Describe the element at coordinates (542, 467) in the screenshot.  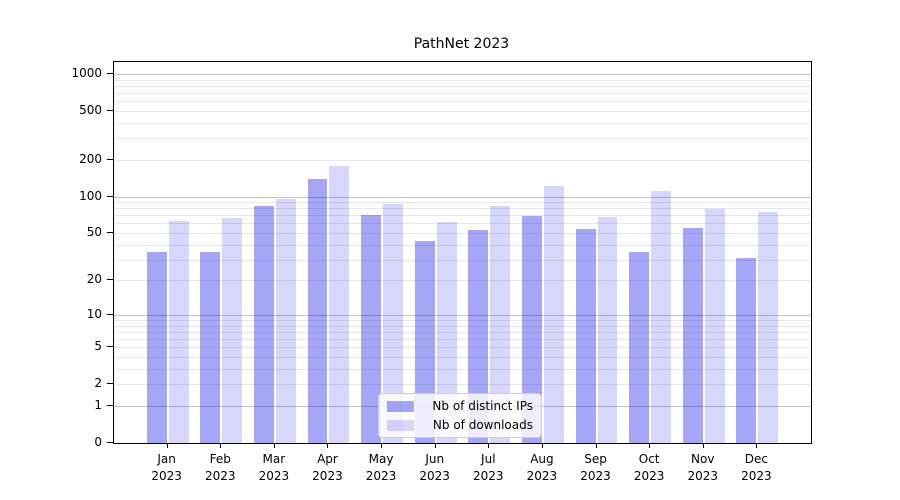
I see `x-tick-label-aug: Aug 2023` at that location.